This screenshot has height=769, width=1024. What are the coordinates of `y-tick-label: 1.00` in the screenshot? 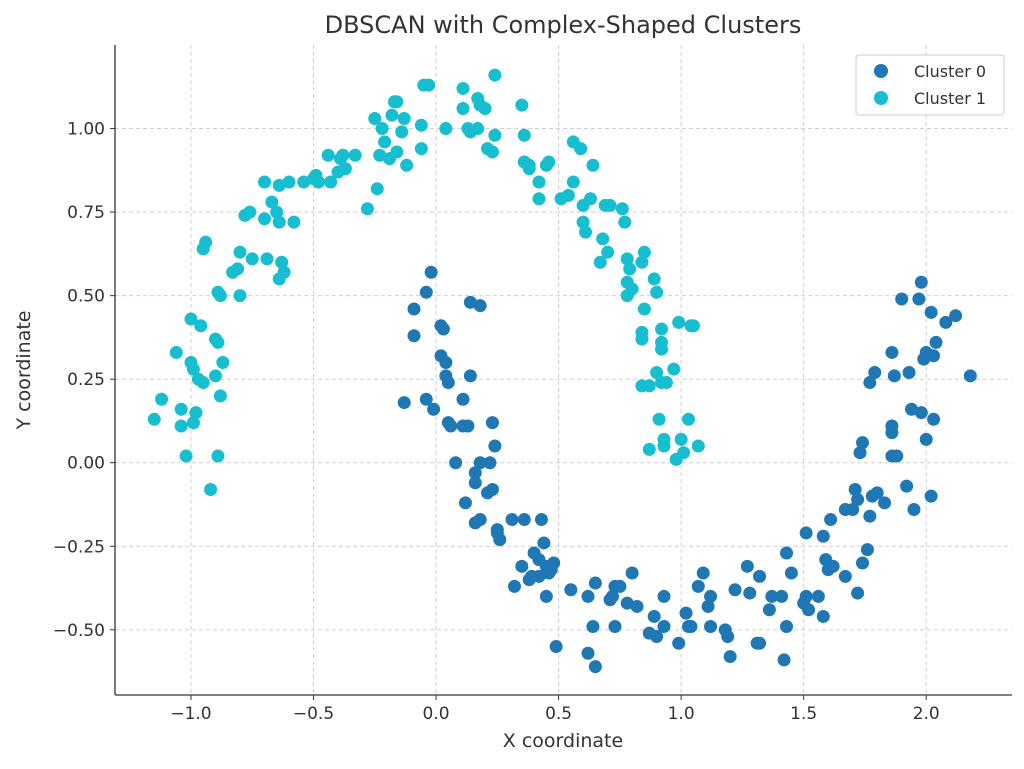 It's located at (86, 130).